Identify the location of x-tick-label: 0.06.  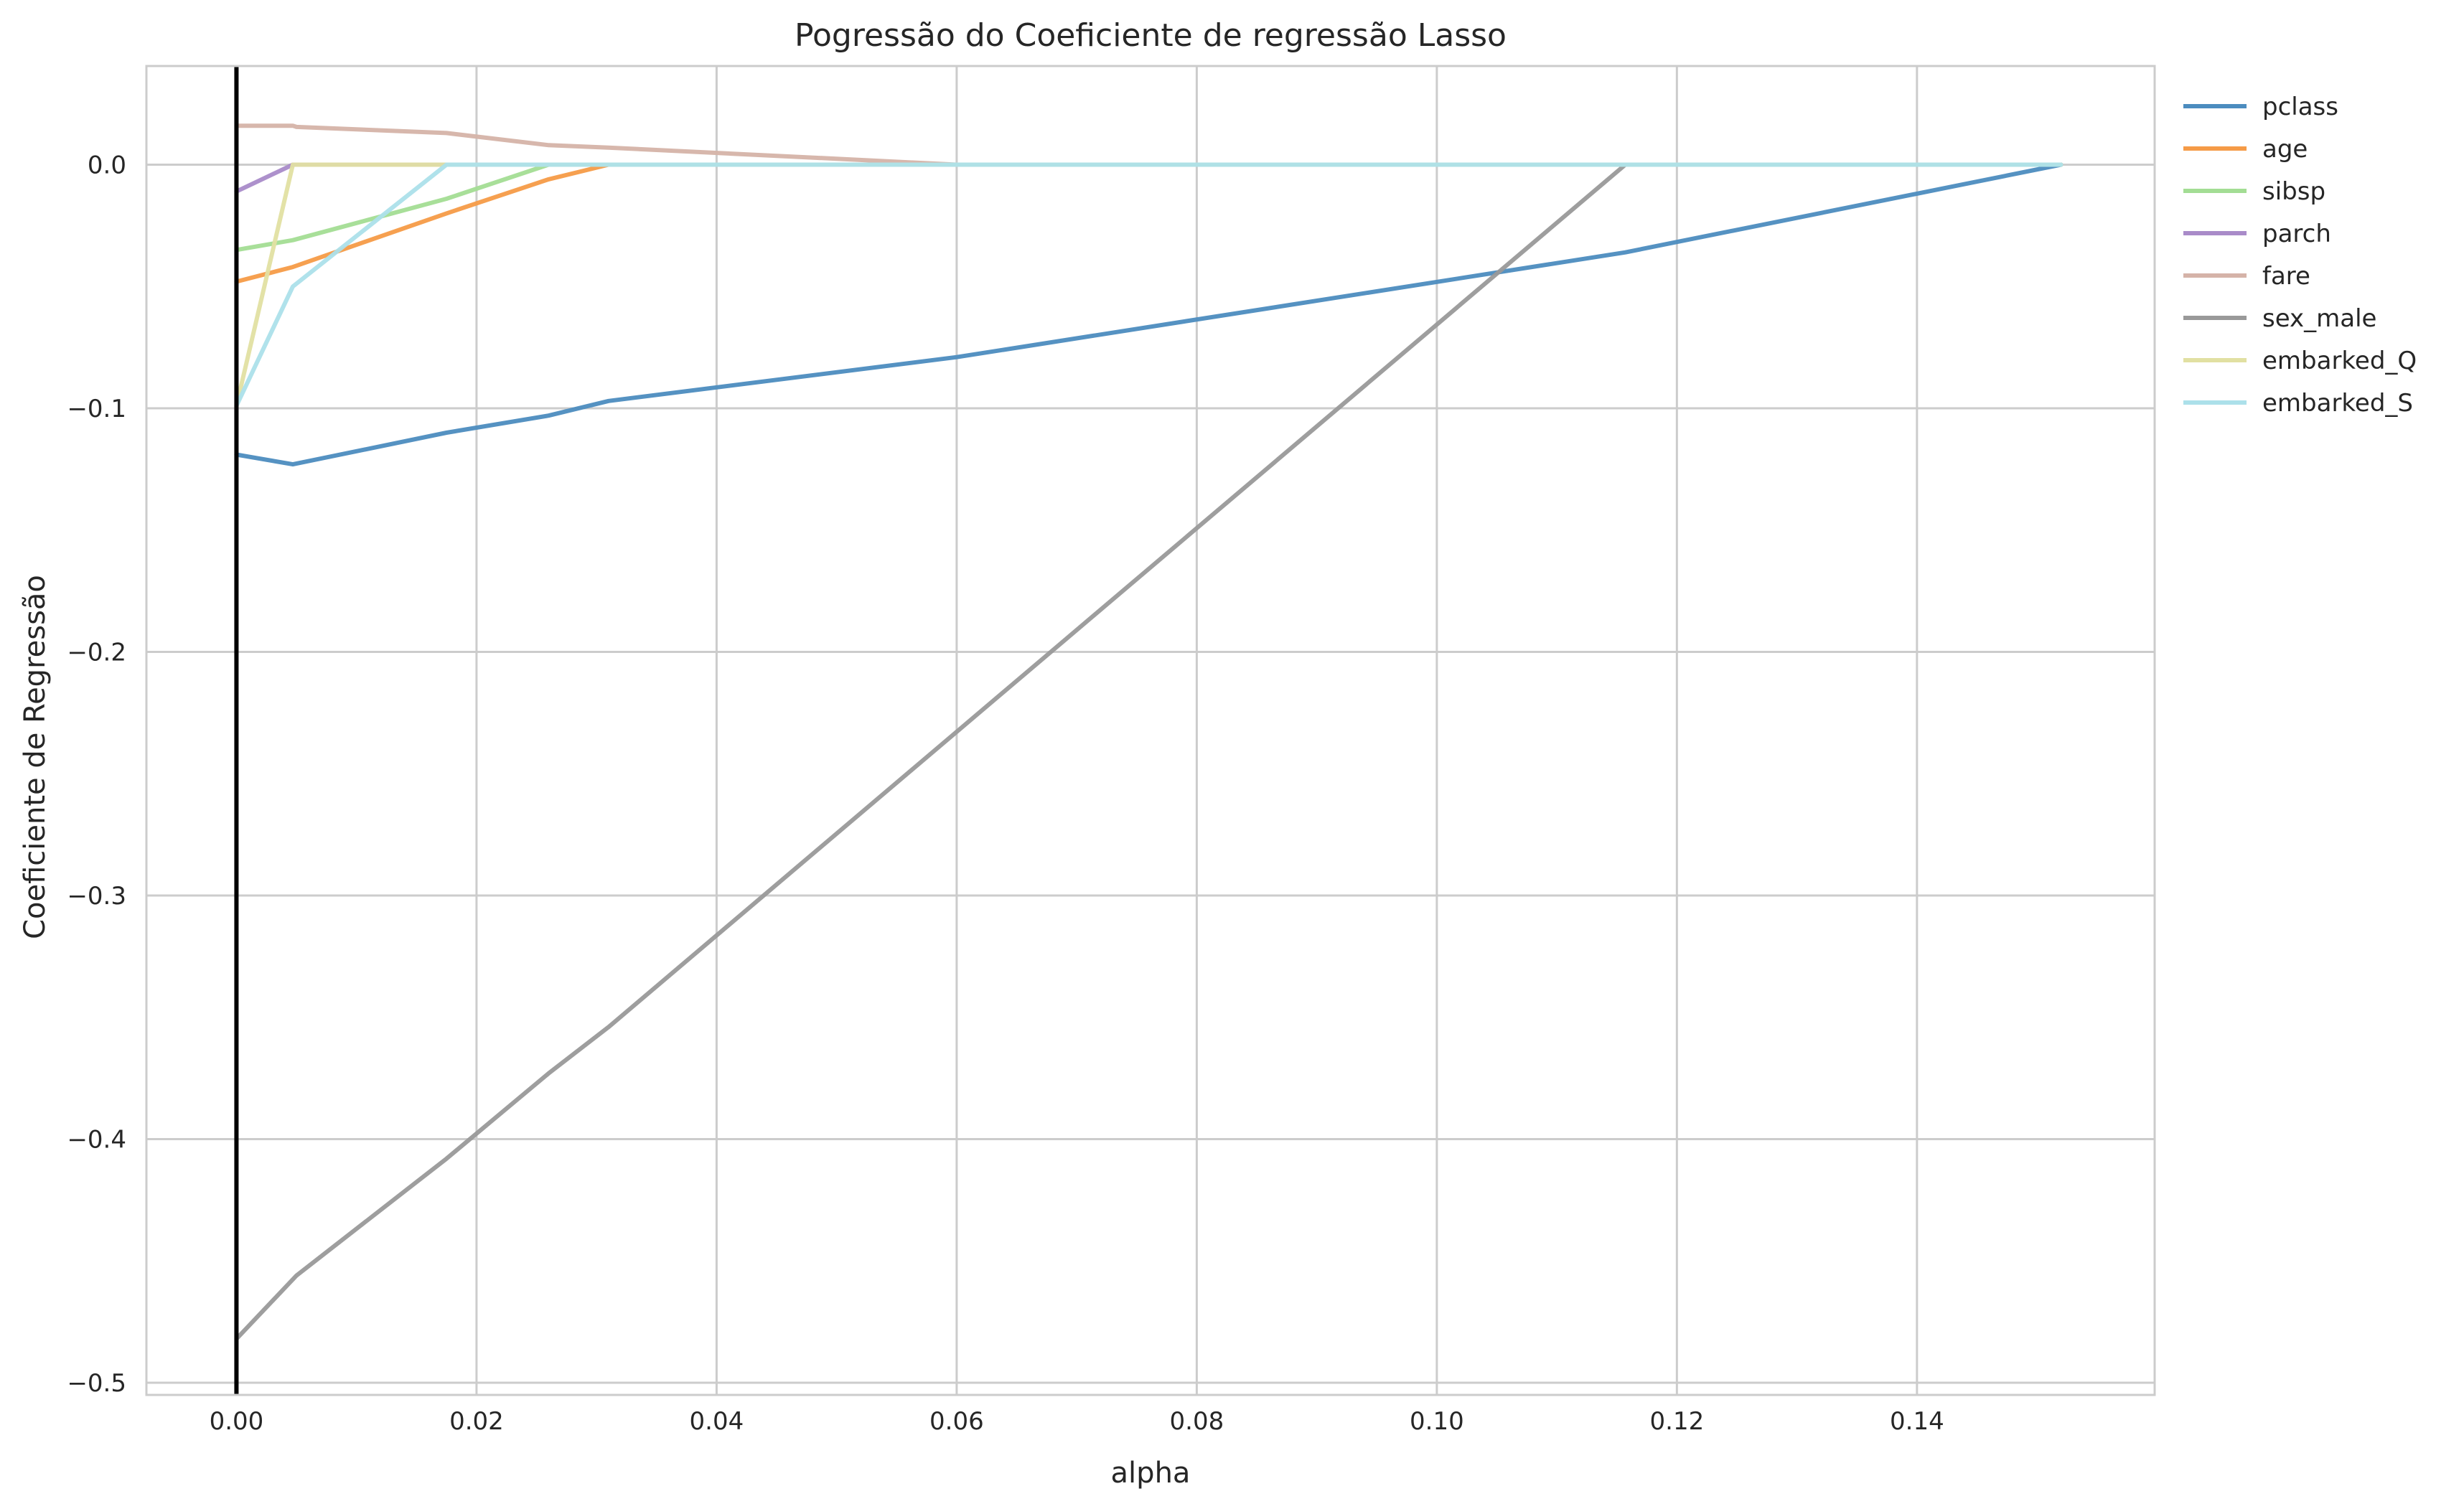
(957, 1421).